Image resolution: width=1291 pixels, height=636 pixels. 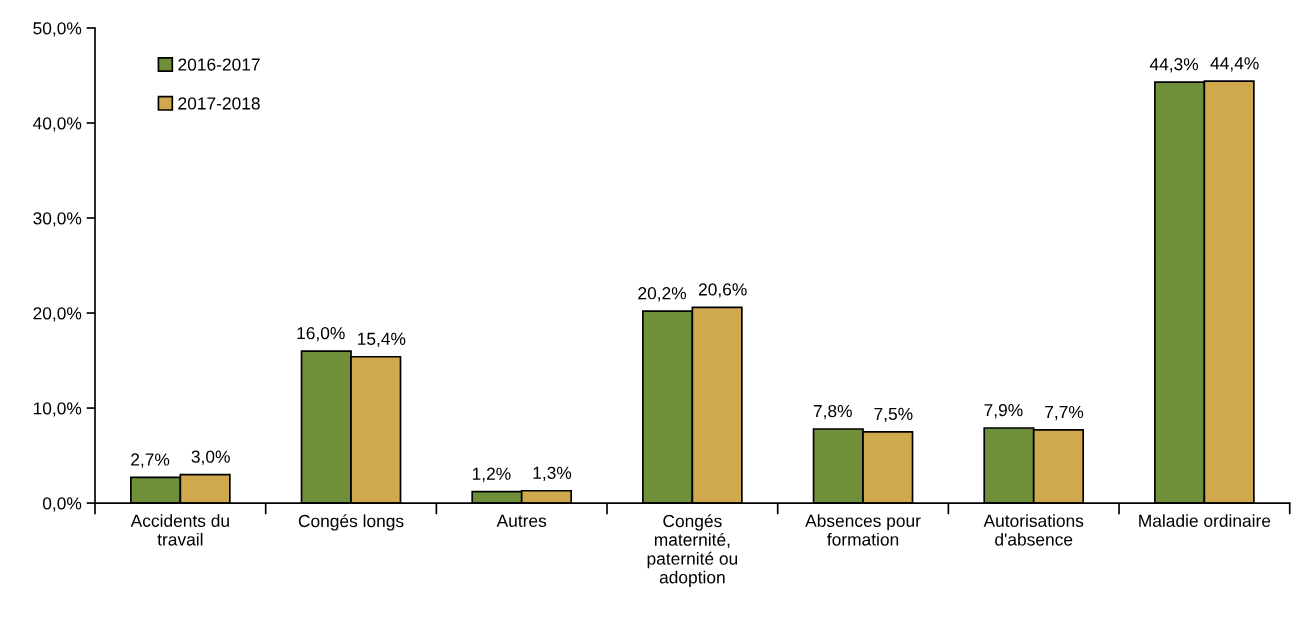 I want to click on data-label: 44,4%, so click(x=1234, y=64).